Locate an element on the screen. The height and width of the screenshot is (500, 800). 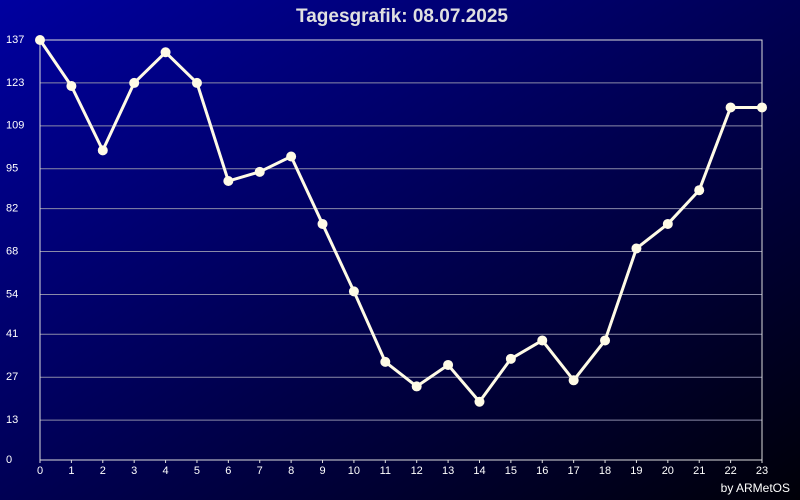
x-tick-label: 12 is located at coordinates (417, 471).